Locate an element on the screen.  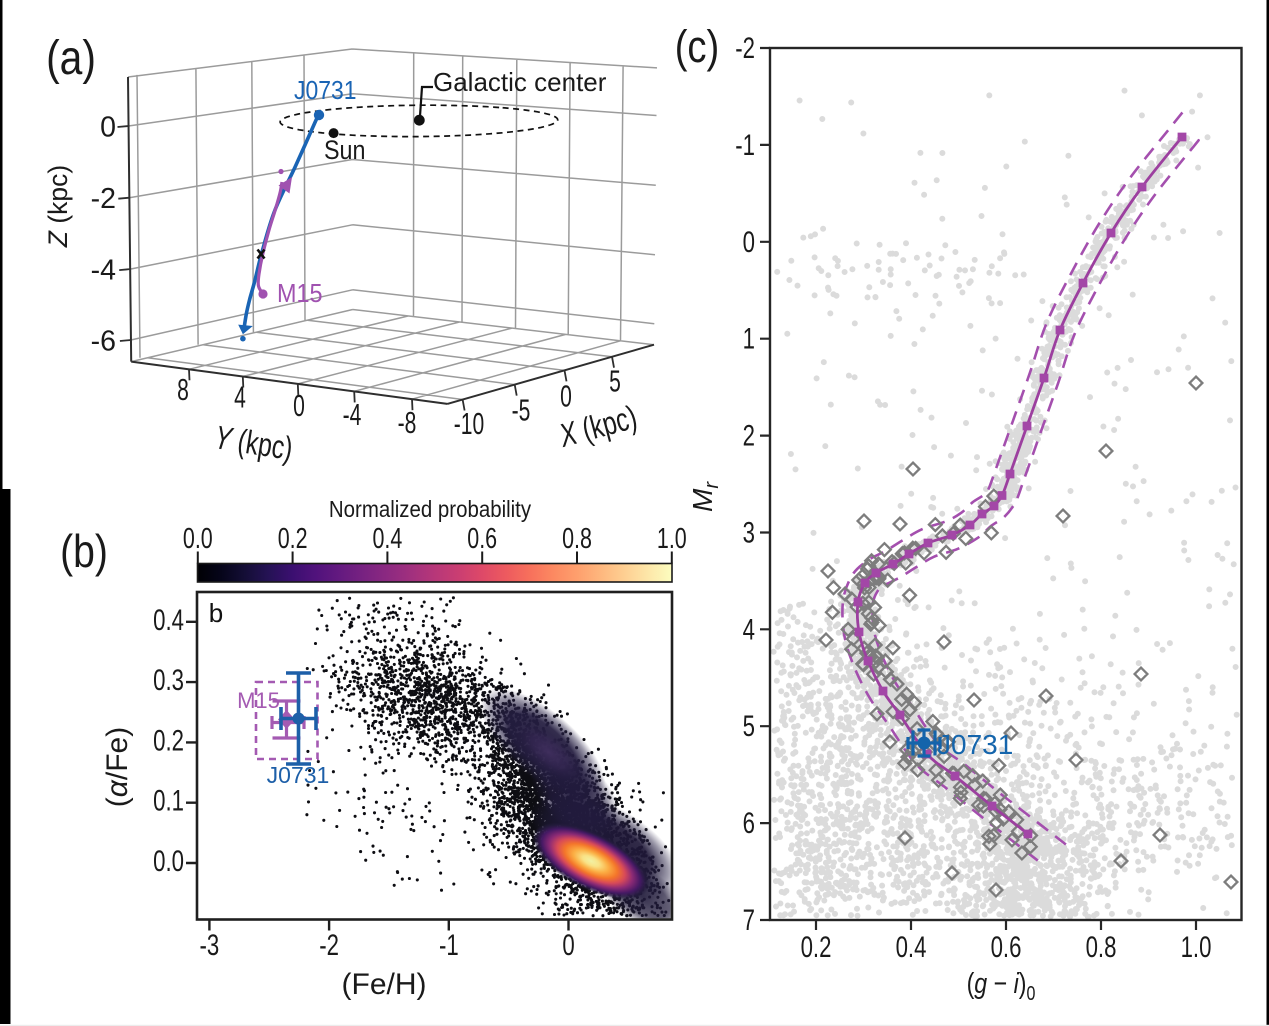
svg-text: -5 is located at coordinates (521, 409).